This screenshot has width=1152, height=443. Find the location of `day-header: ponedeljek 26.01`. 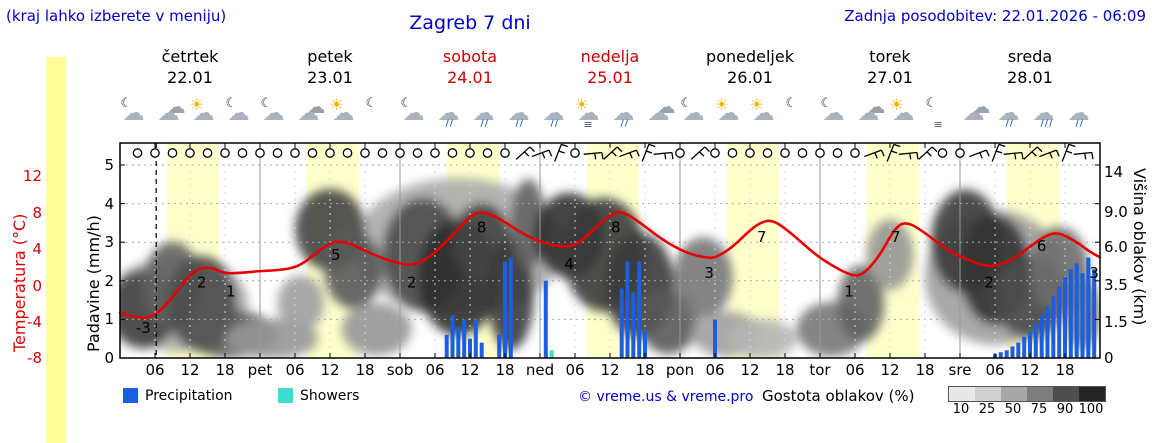

day-header: ponedeljek 26.01 is located at coordinates (750, 67).